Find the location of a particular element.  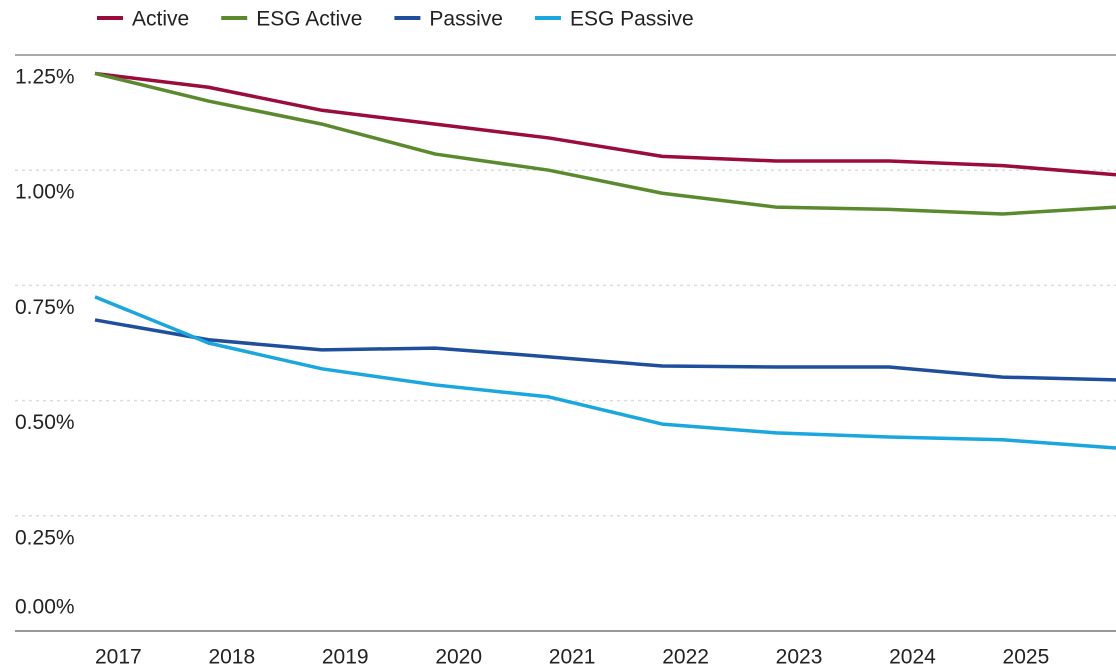

legend-label: Active is located at coordinates (160, 19).